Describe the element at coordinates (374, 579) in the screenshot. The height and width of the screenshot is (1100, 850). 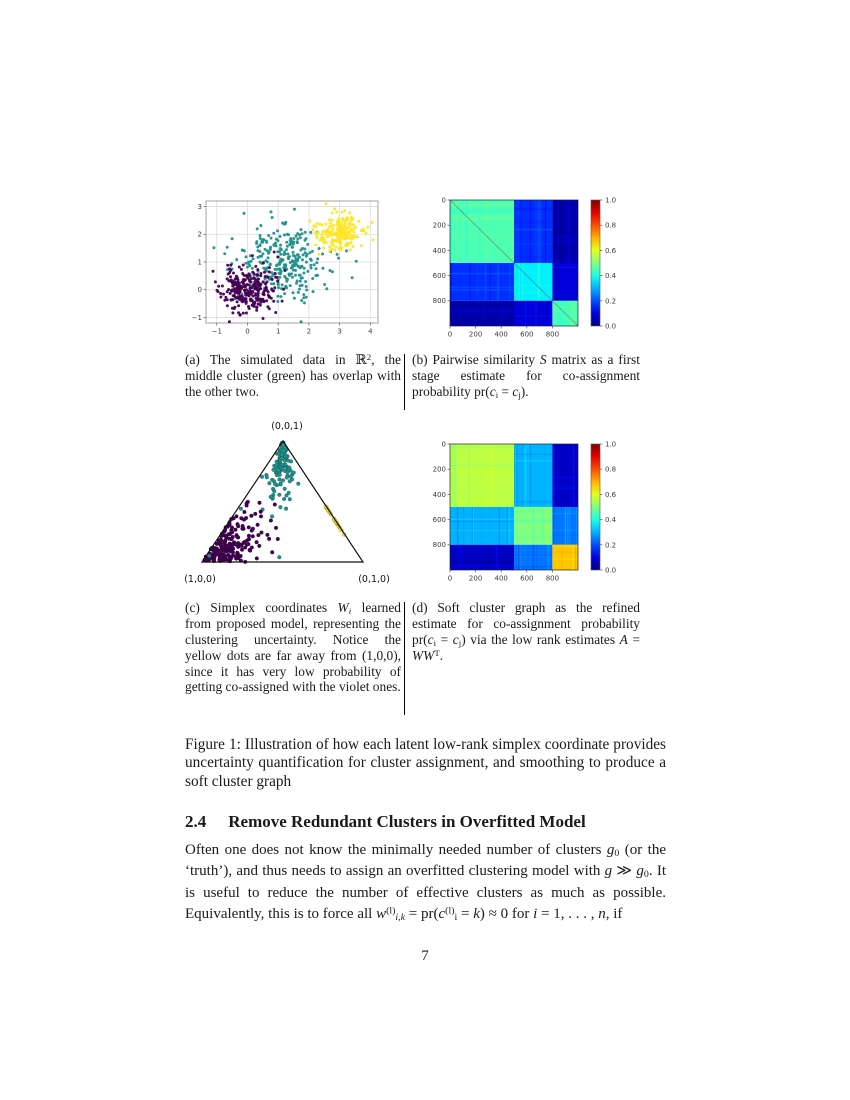
I see `svg-text: (0,1,0)` at that location.